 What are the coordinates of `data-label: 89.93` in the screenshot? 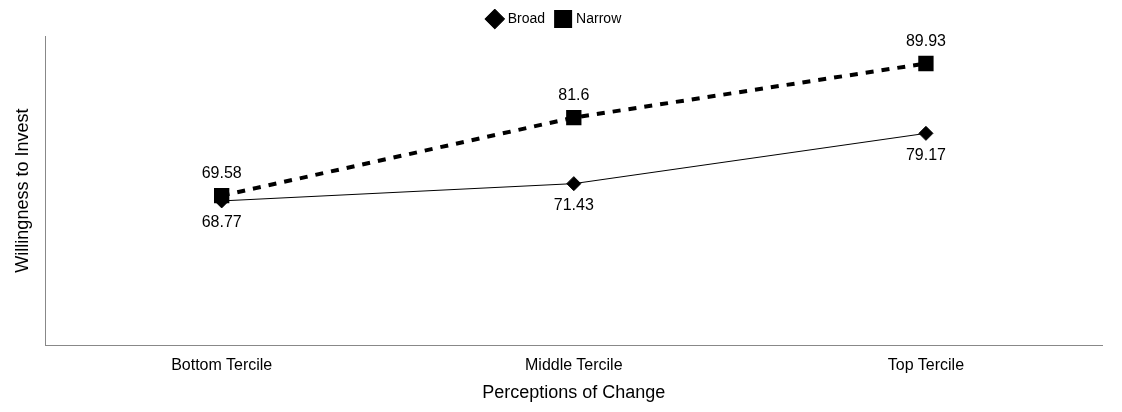 It's located at (926, 40).